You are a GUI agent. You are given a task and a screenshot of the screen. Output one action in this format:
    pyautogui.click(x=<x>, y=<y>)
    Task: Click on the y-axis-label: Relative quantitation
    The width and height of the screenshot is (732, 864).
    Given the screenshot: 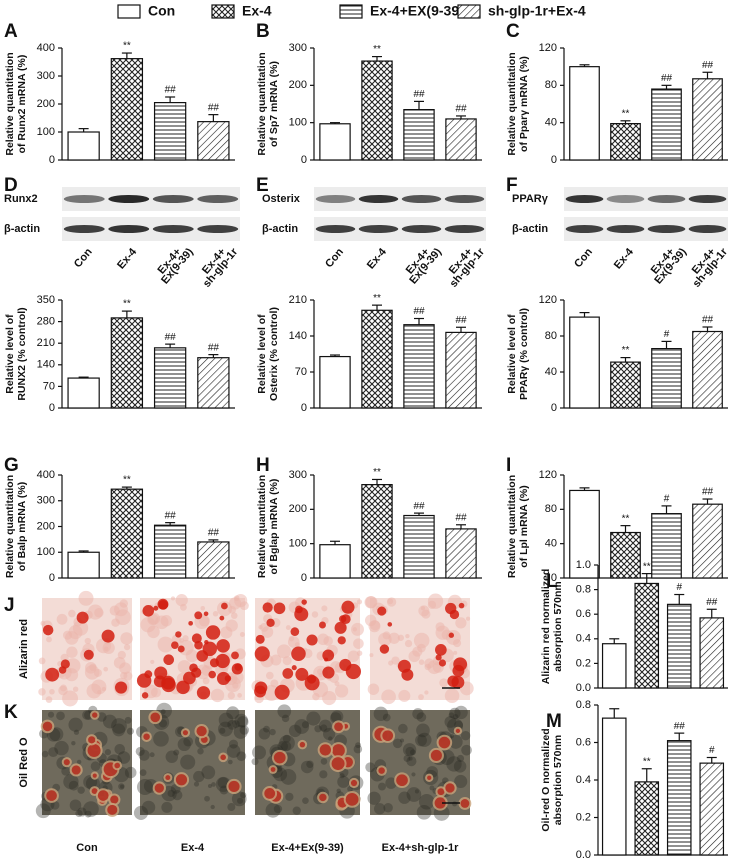 What is the action you would take?
    pyautogui.click(x=10, y=103)
    